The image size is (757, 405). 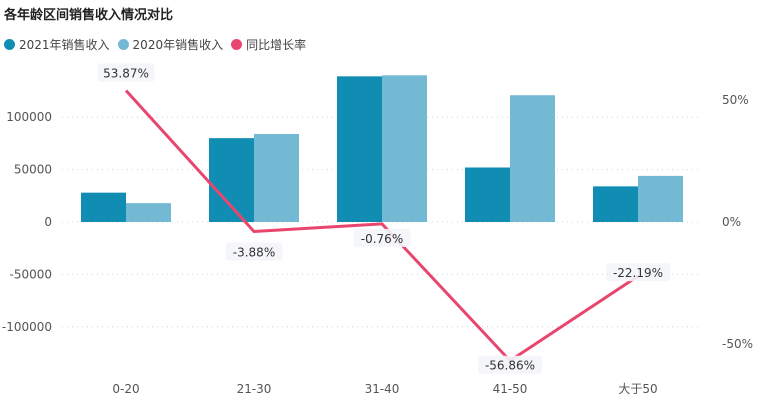 What do you see at coordinates (735, 100) in the screenshot?
I see `y2-tick-label: 50%` at bounding box center [735, 100].